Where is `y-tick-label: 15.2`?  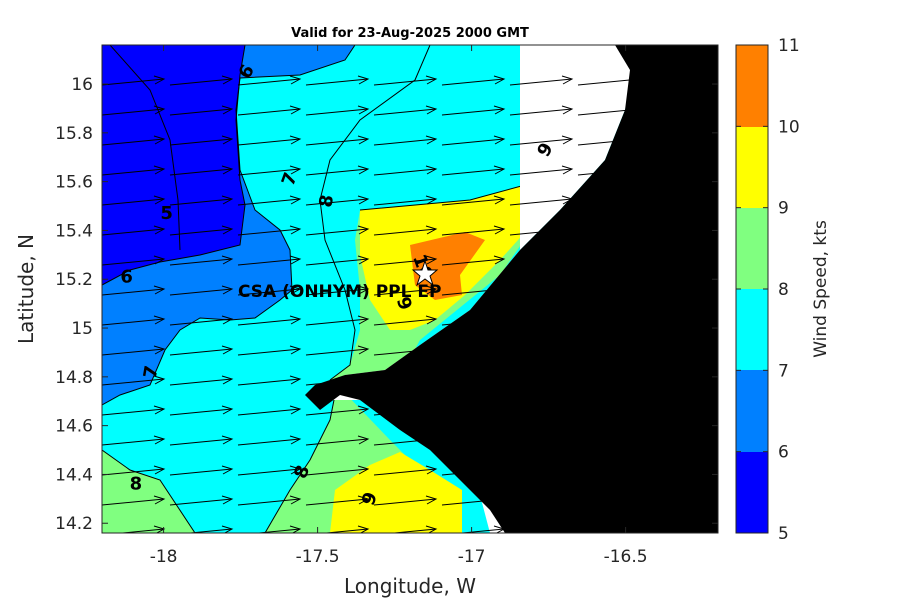 y-tick-label: 15.2 is located at coordinates (74, 280).